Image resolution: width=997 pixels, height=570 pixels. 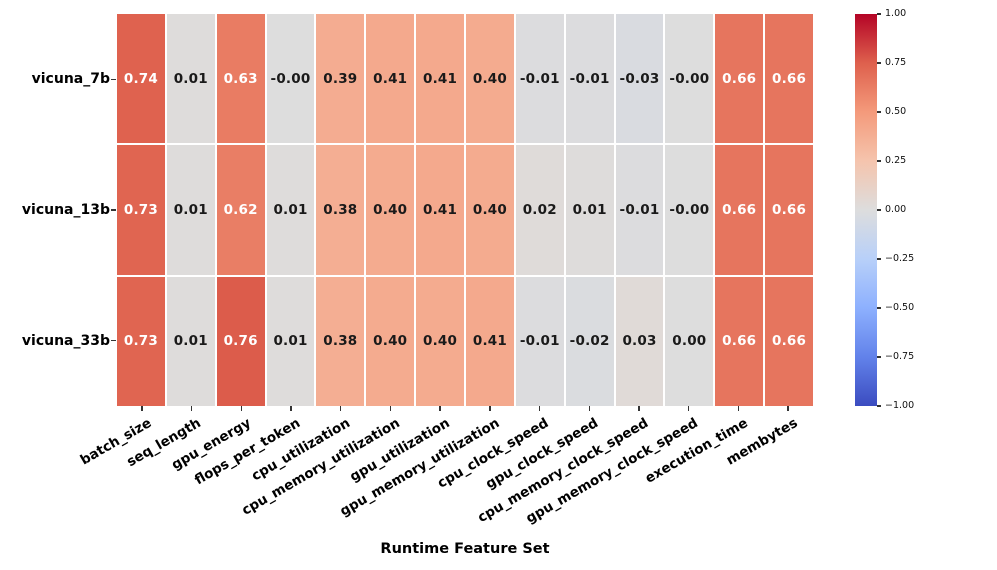 I want to click on colorbar-tick-label: 0.25, so click(x=896, y=160).